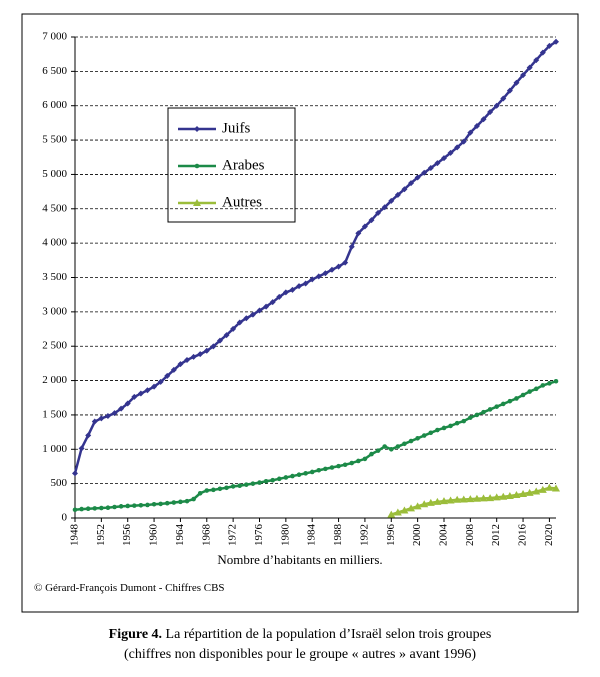  I want to click on y-tick-label: 4 000, so click(54, 243).